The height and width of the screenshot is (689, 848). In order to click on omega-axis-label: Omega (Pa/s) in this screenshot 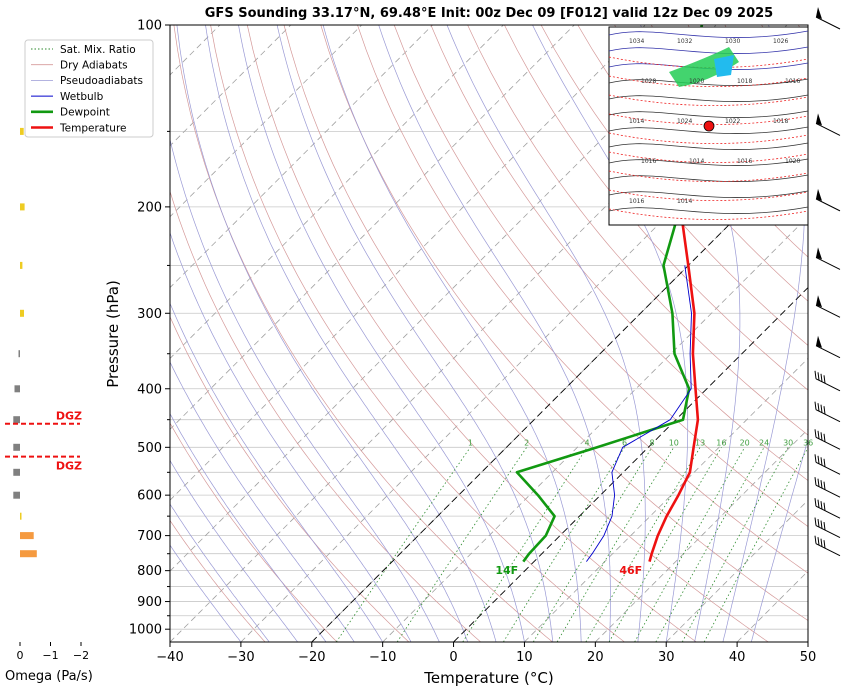, I will do `click(49, 676)`.